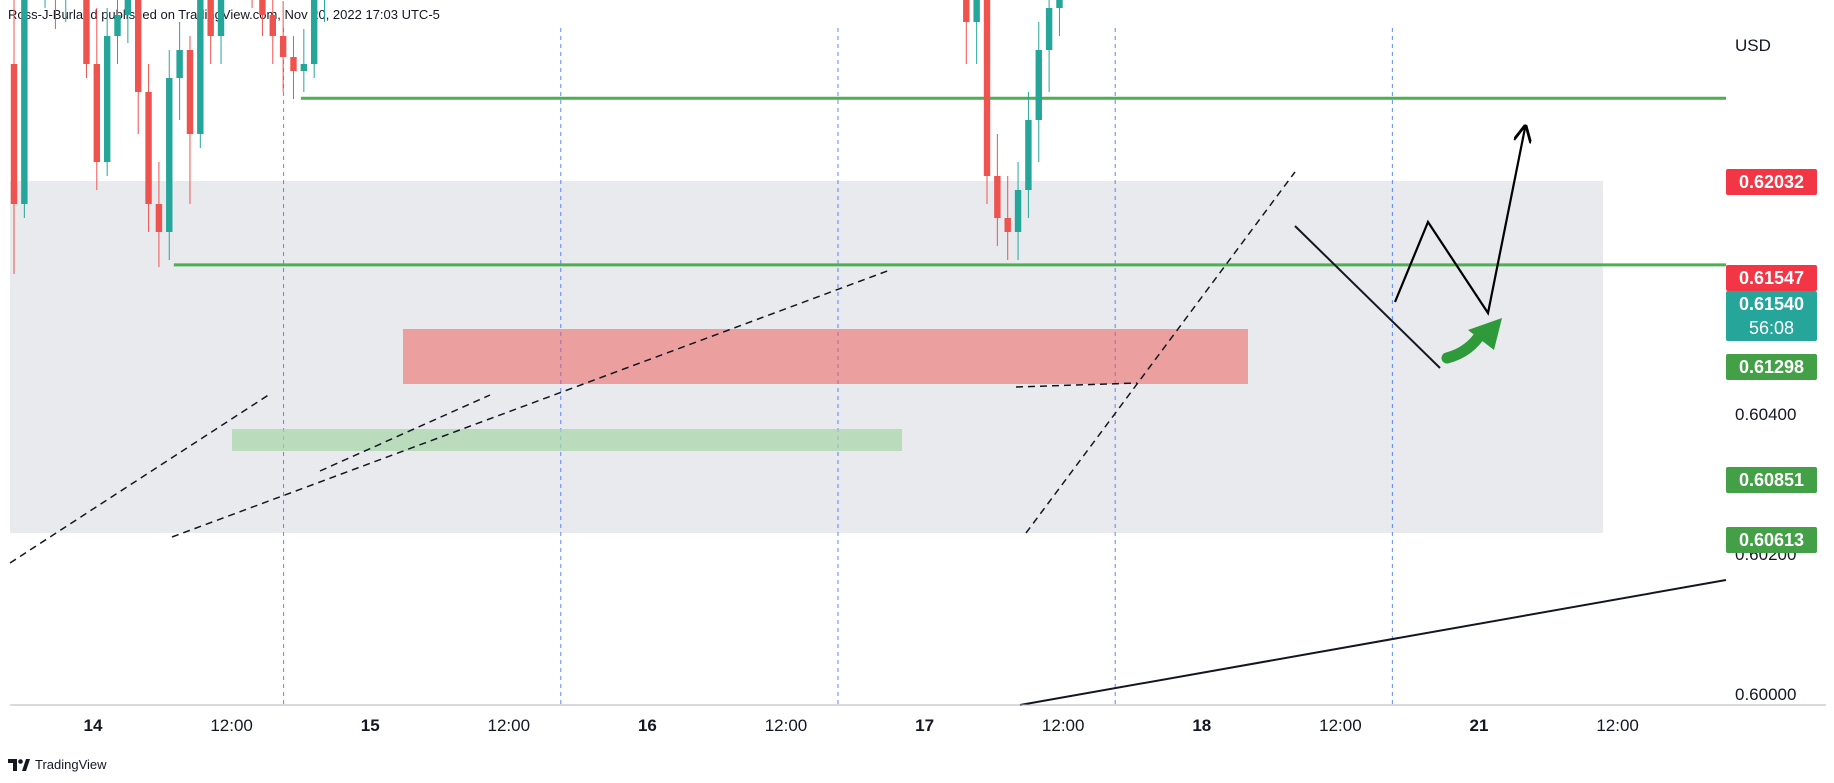 This screenshot has width=1834, height=783. I want to click on currency-label: USD, so click(1753, 45).